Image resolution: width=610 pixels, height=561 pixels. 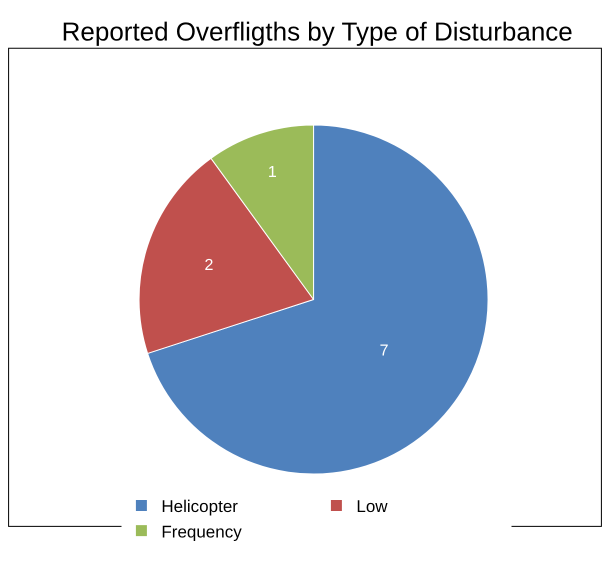 What do you see at coordinates (199, 506) in the screenshot?
I see `legend-label: Helicopter` at bounding box center [199, 506].